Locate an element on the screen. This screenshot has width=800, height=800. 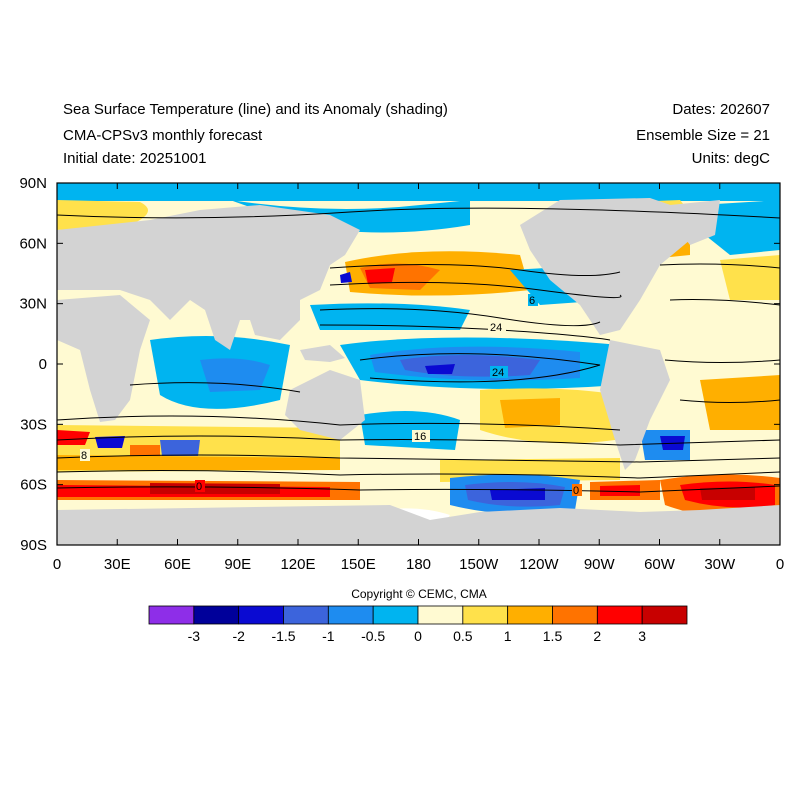
units-label: Units: degC is located at coordinates (730, 158).